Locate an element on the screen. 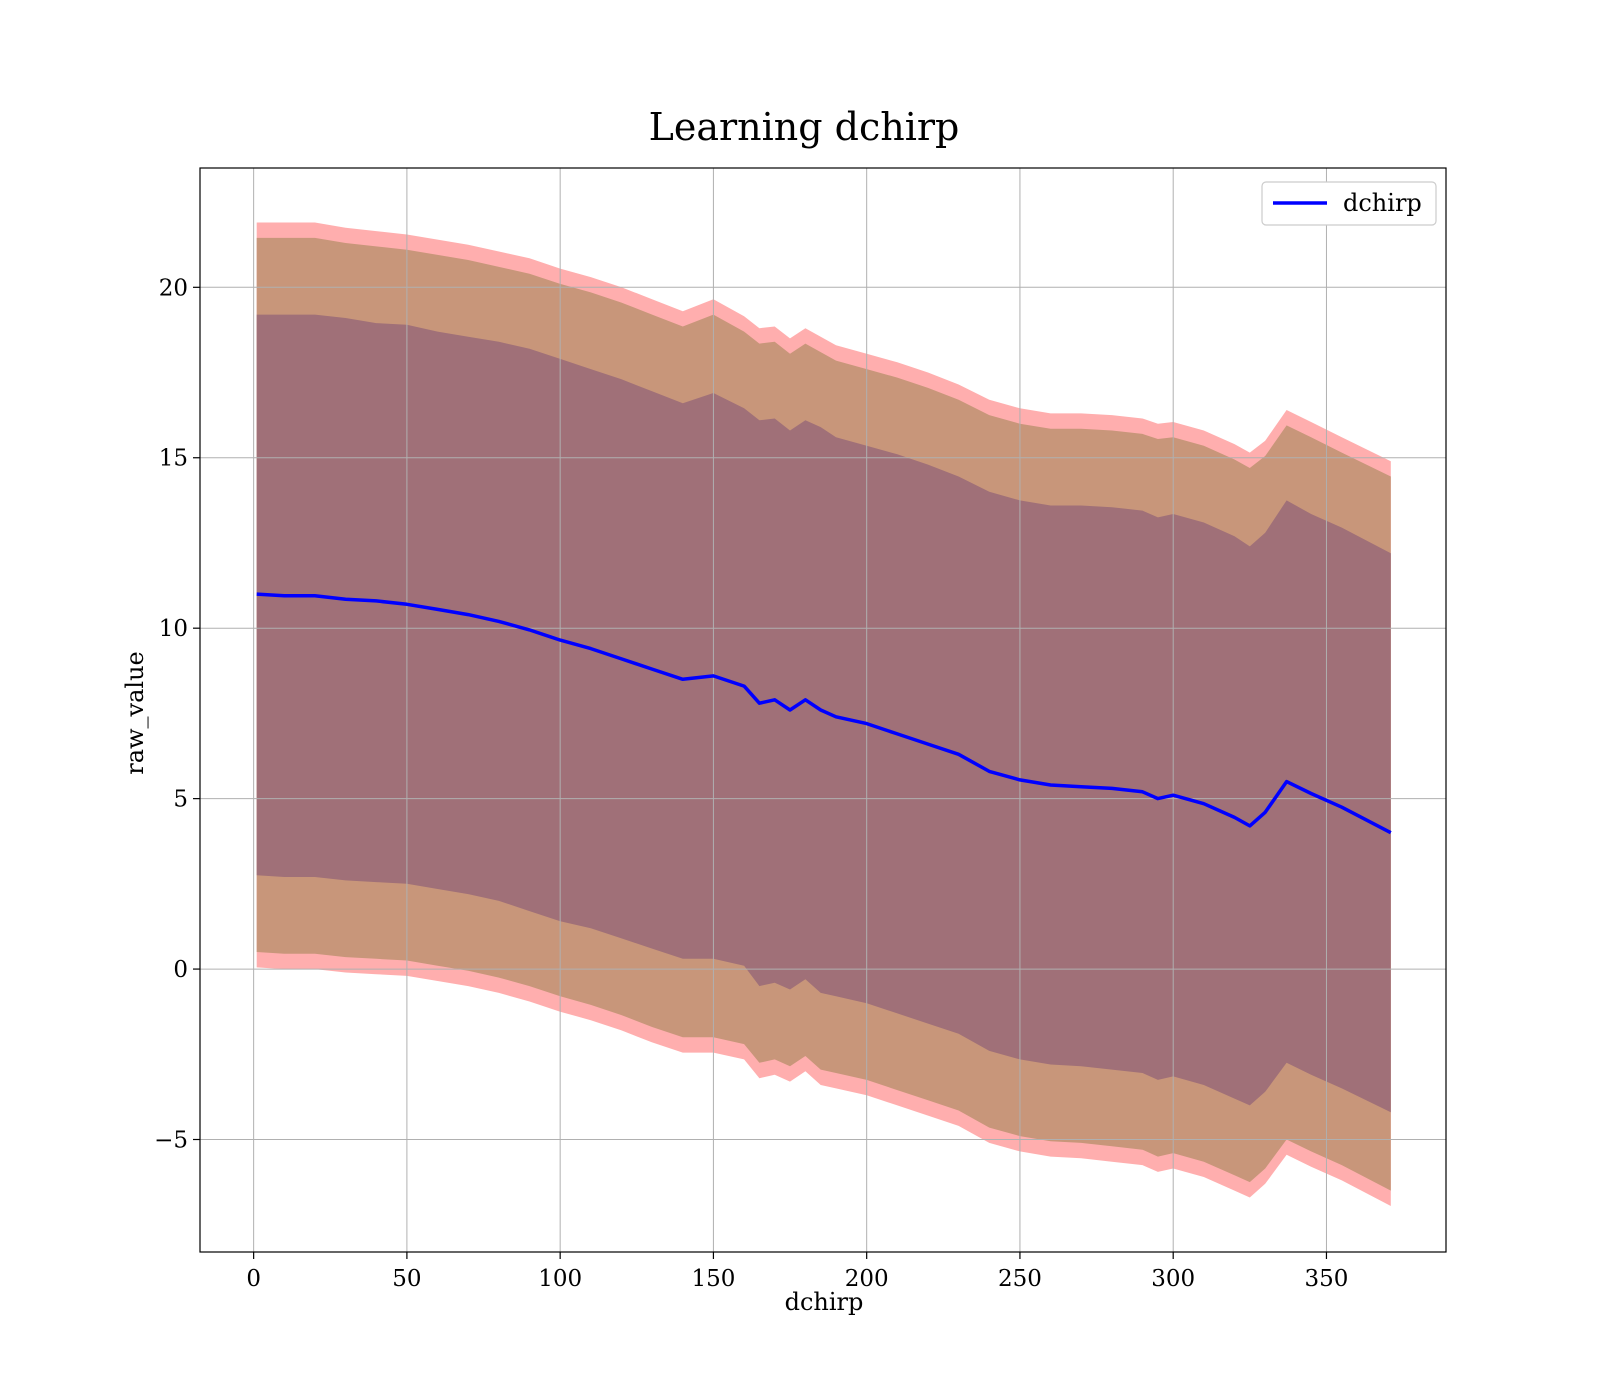 The width and height of the screenshot is (1600, 1400). mean-line-group is located at coordinates (824, 713).